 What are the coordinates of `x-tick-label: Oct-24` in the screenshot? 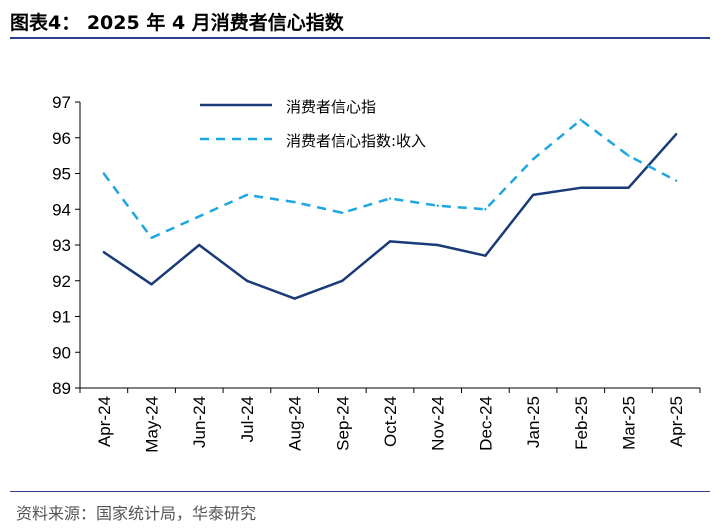 It's located at (390, 421).